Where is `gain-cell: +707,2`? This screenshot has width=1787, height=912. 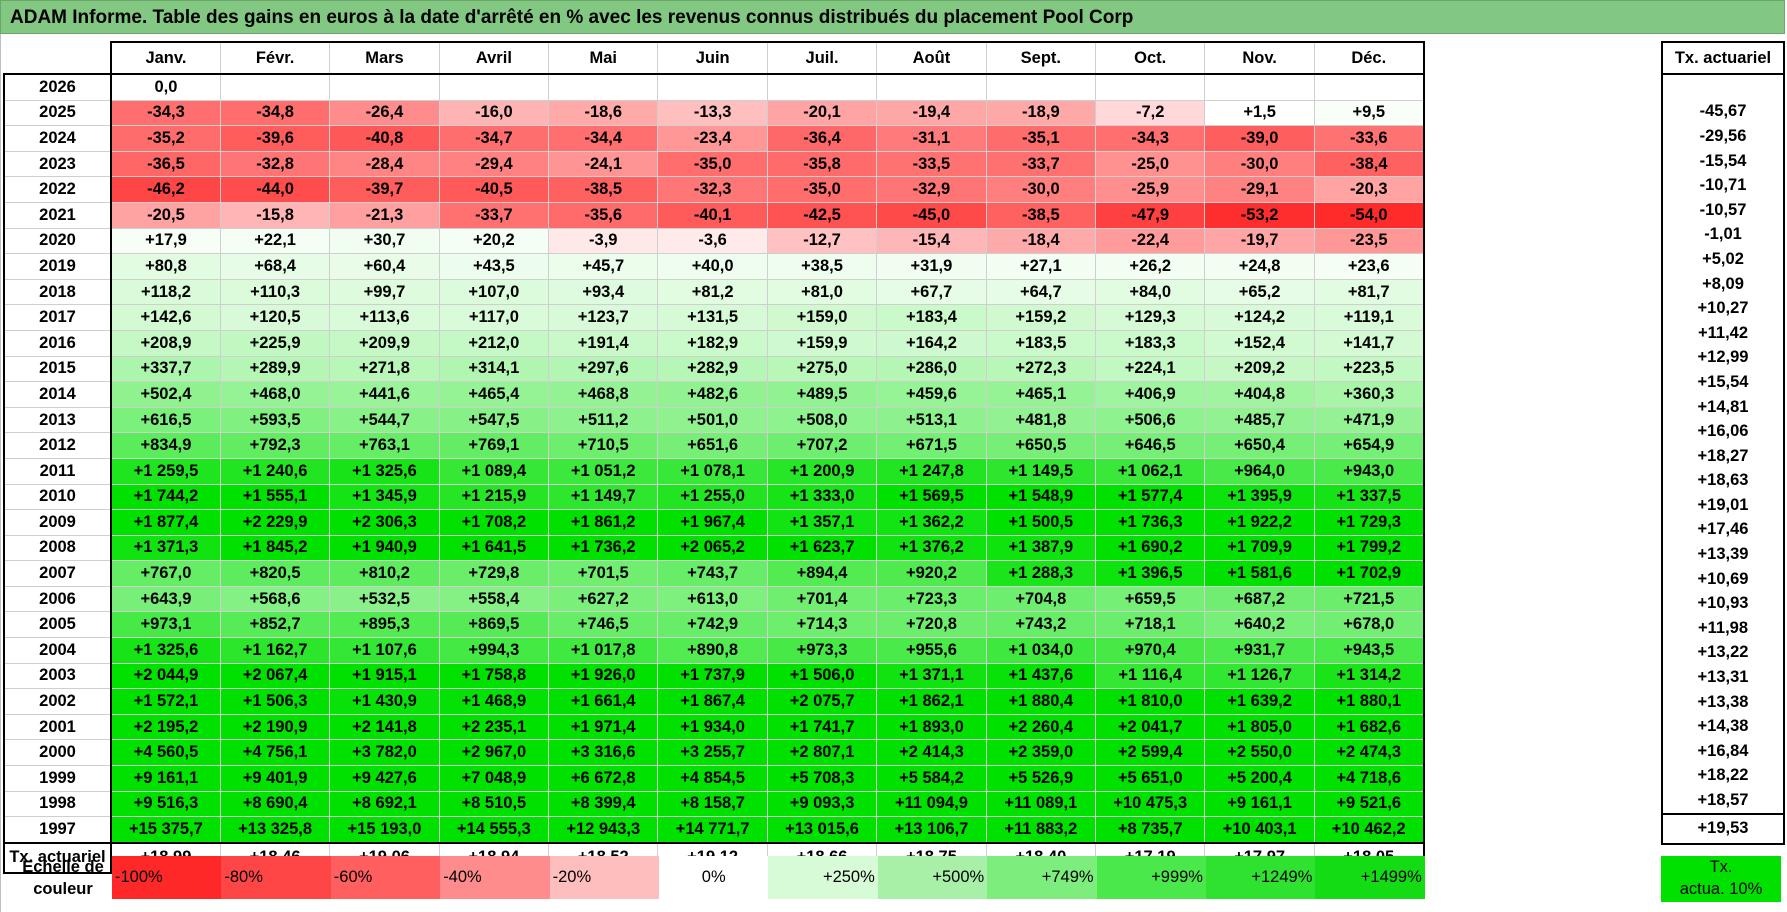 gain-cell: +707,2 is located at coordinates (822, 445).